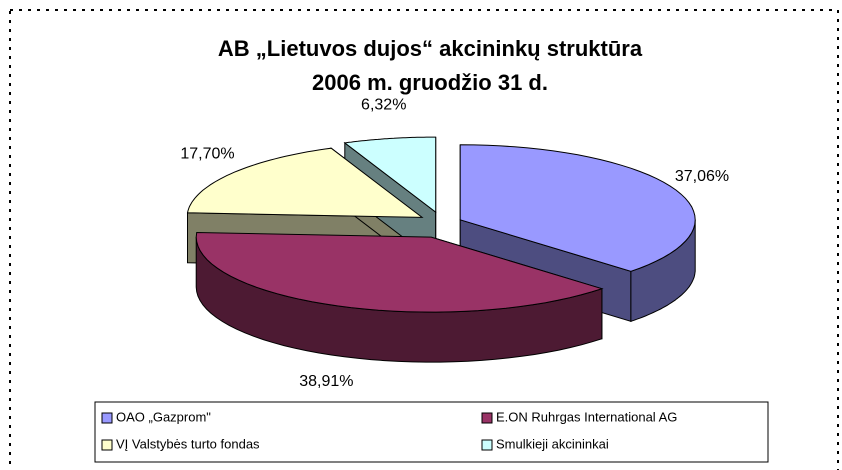 Image resolution: width=842 pixels, height=470 pixels. What do you see at coordinates (430, 82) in the screenshot?
I see `chart-subtitle: 2006 m. gruodžio 31 d.` at bounding box center [430, 82].